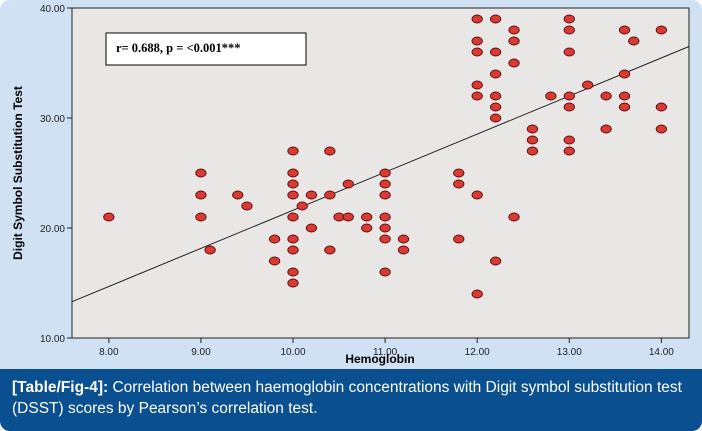  I want to click on y-axis: 10.00 20.00 30.00 40.00, so click(56, 174).